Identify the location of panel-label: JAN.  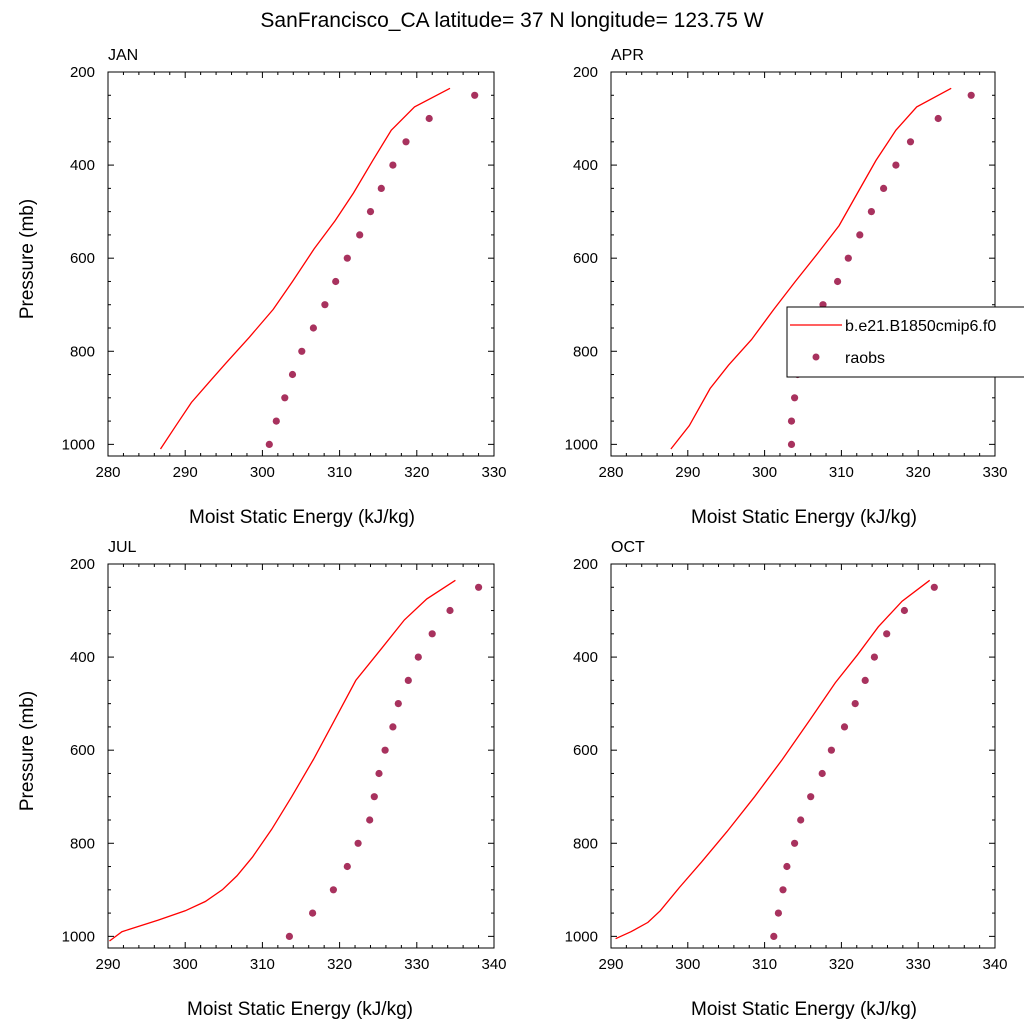
(123, 55).